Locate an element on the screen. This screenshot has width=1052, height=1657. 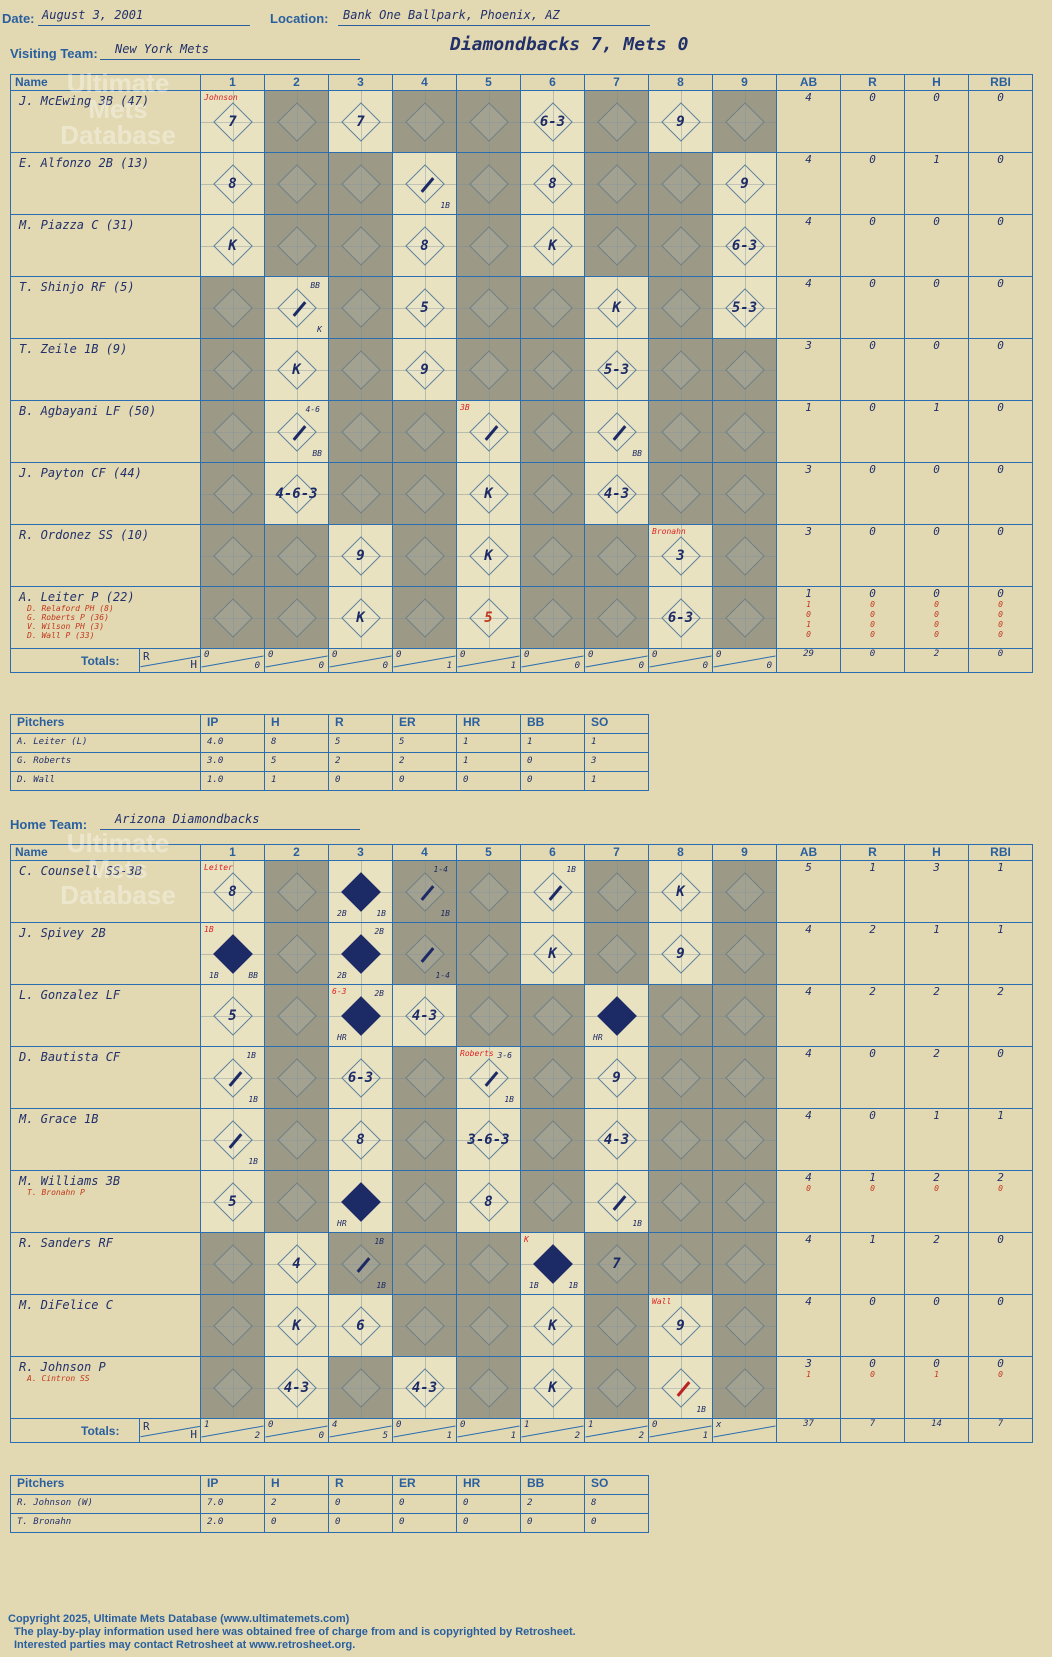
visiting-team-value: New York Mets is located at coordinates (162, 49).